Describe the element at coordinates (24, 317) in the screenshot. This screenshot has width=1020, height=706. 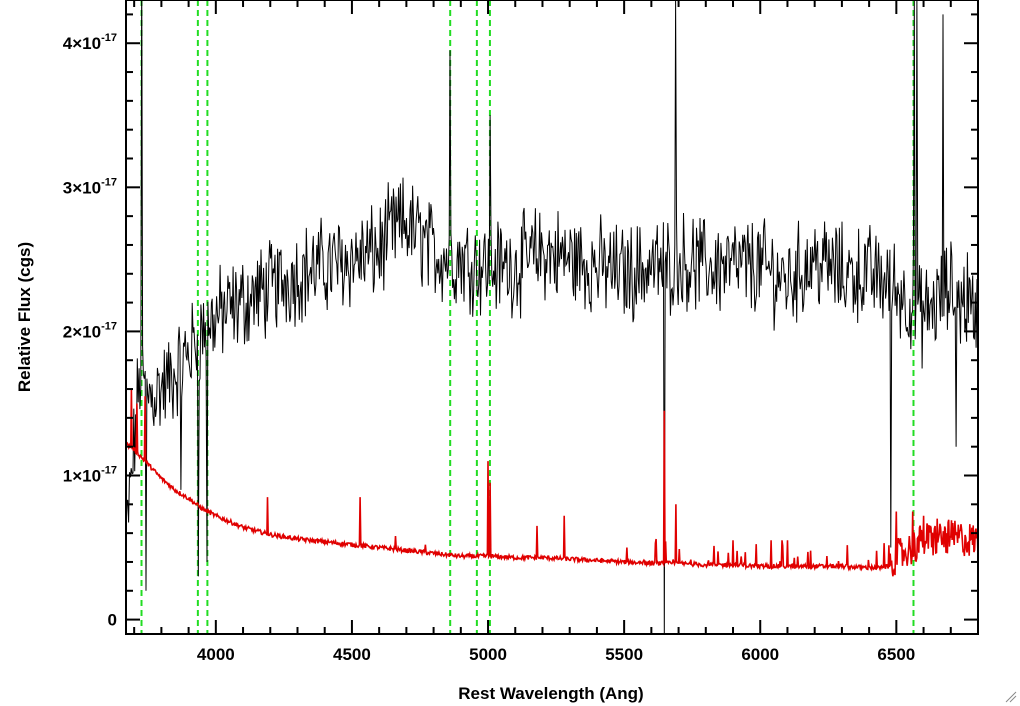
I see `y-axis-title: Relative Flux (cgs)` at that location.